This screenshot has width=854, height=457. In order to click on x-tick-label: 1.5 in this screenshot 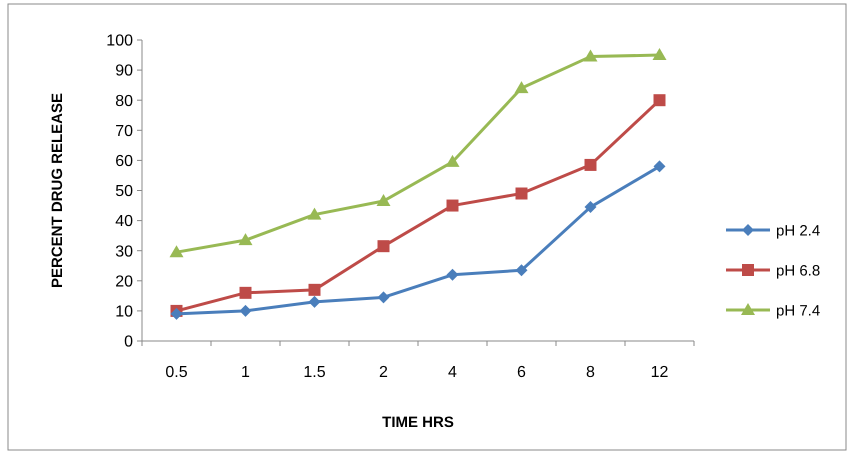, I will do `click(314, 372)`.